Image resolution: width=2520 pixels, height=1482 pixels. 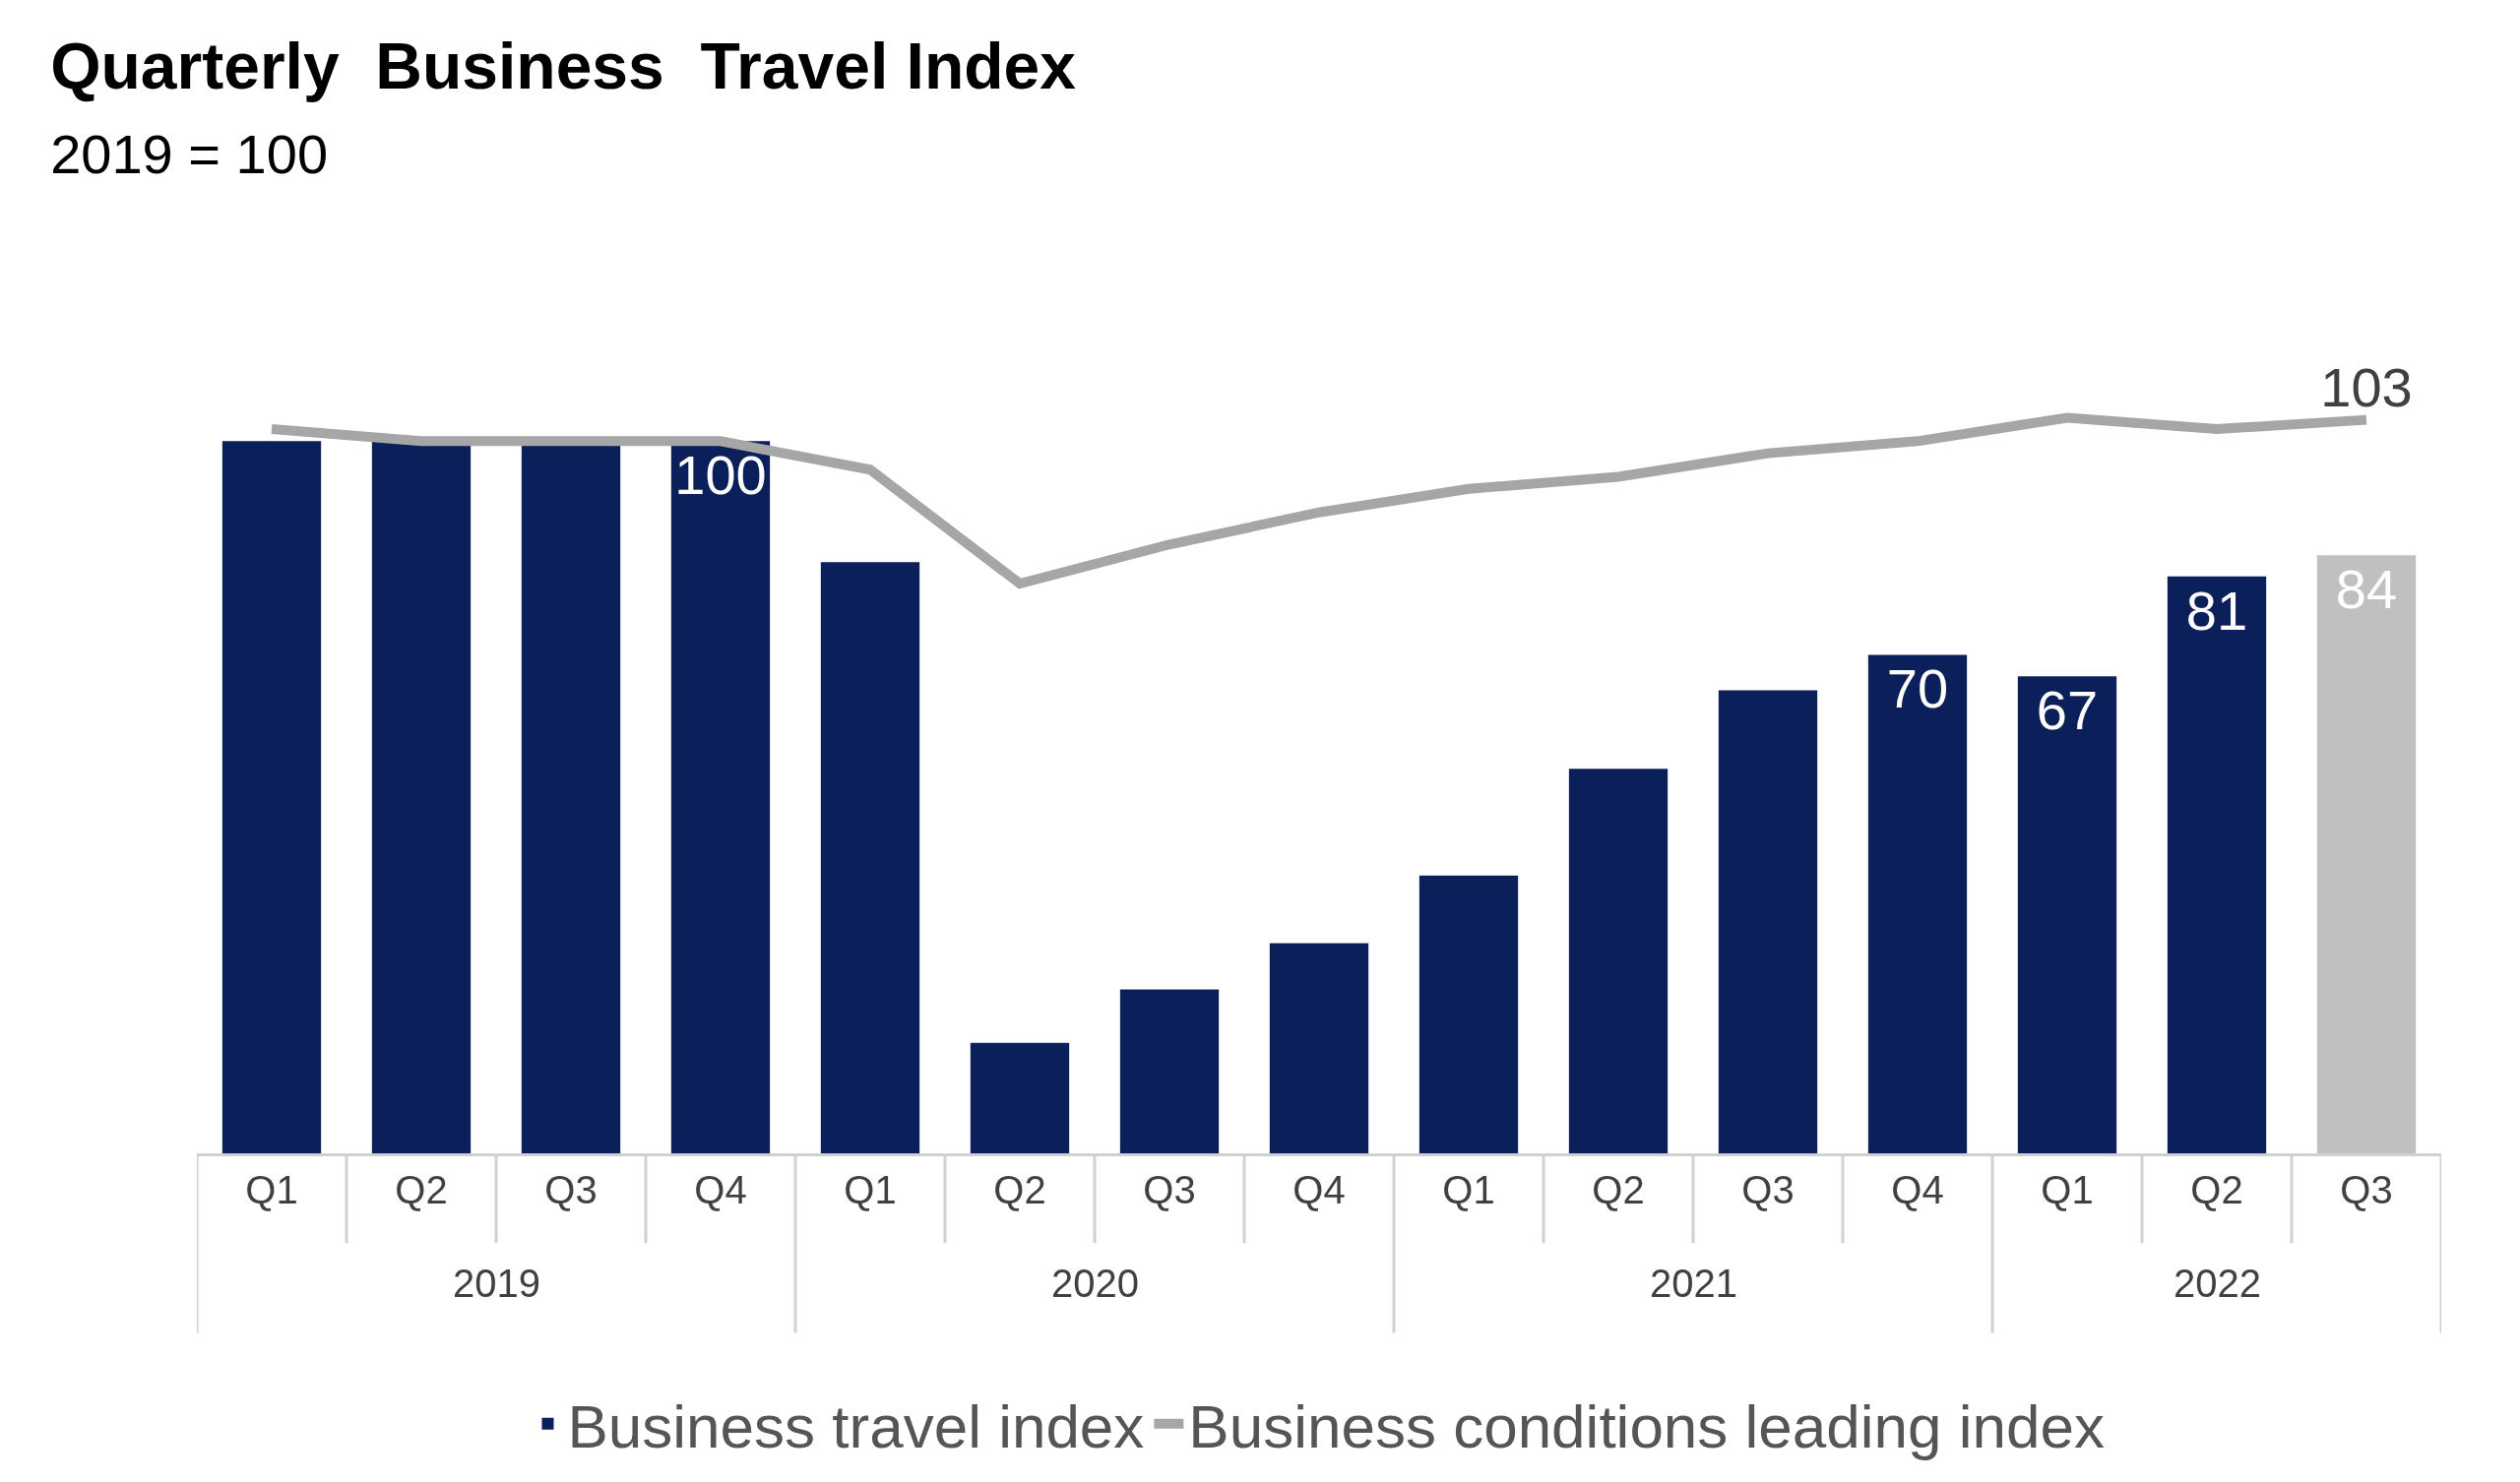 I want to click on text: 2020, so click(x=1095, y=1283).